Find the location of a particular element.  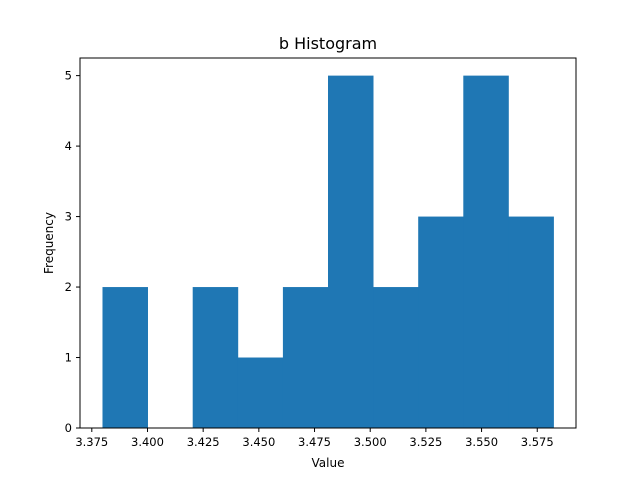

chart-title: b Histogram is located at coordinates (328, 43).